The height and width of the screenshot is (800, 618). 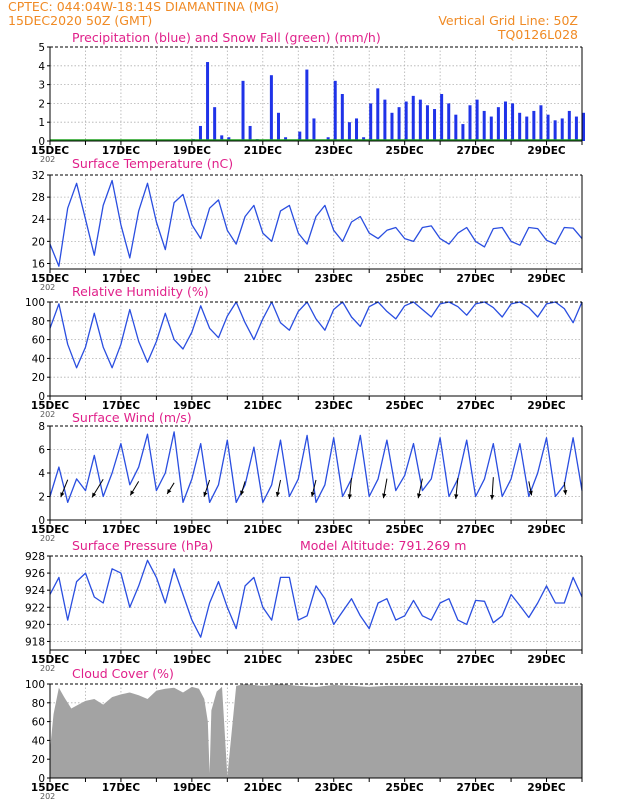 I want to click on y-tick-label: 926, so click(x=35, y=574).